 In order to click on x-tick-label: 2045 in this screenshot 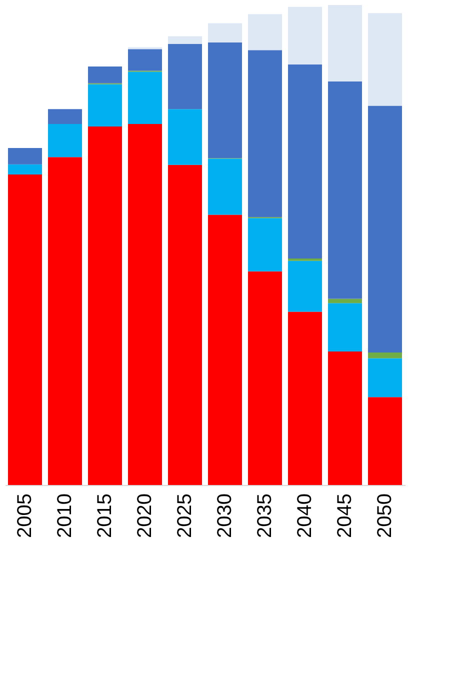, I will do `click(345, 516)`.